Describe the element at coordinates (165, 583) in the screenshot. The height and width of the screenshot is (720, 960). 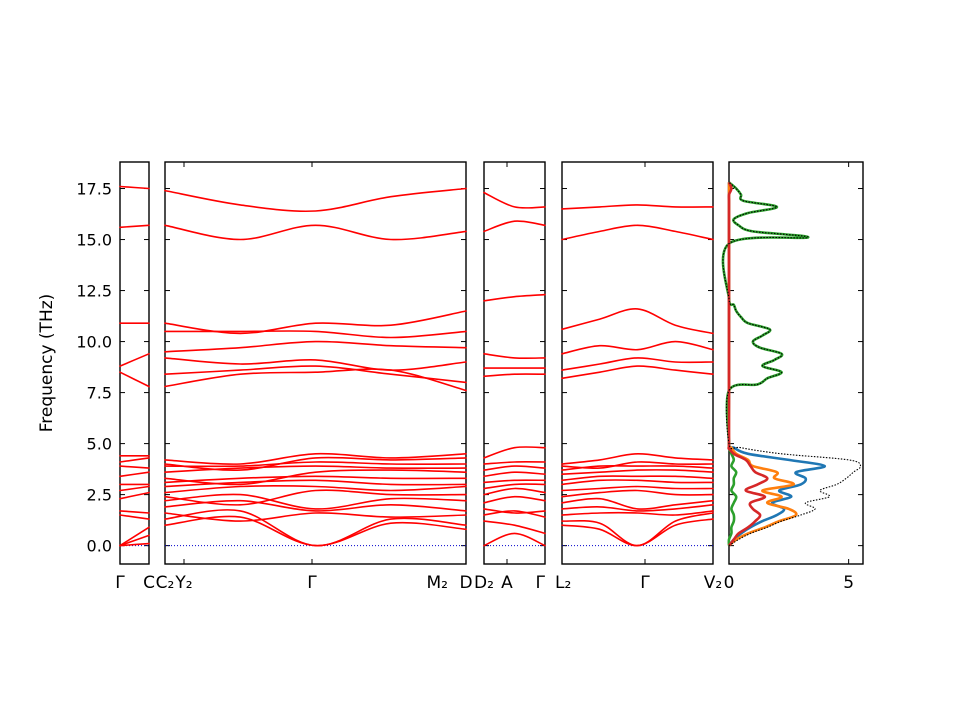
I see `k-point-label: C₂` at that location.